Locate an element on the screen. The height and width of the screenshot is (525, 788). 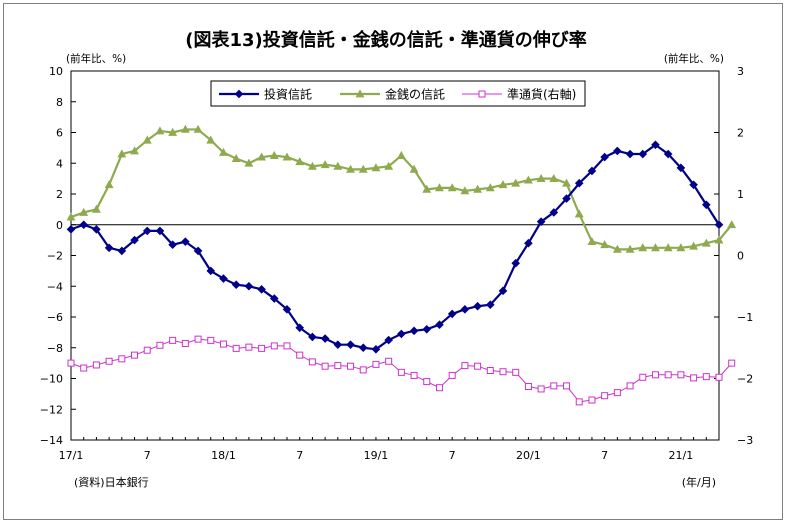
chart-title: (図表13)投資信託・金銭の信託・準通貨の伸び率 is located at coordinates (386, 40).